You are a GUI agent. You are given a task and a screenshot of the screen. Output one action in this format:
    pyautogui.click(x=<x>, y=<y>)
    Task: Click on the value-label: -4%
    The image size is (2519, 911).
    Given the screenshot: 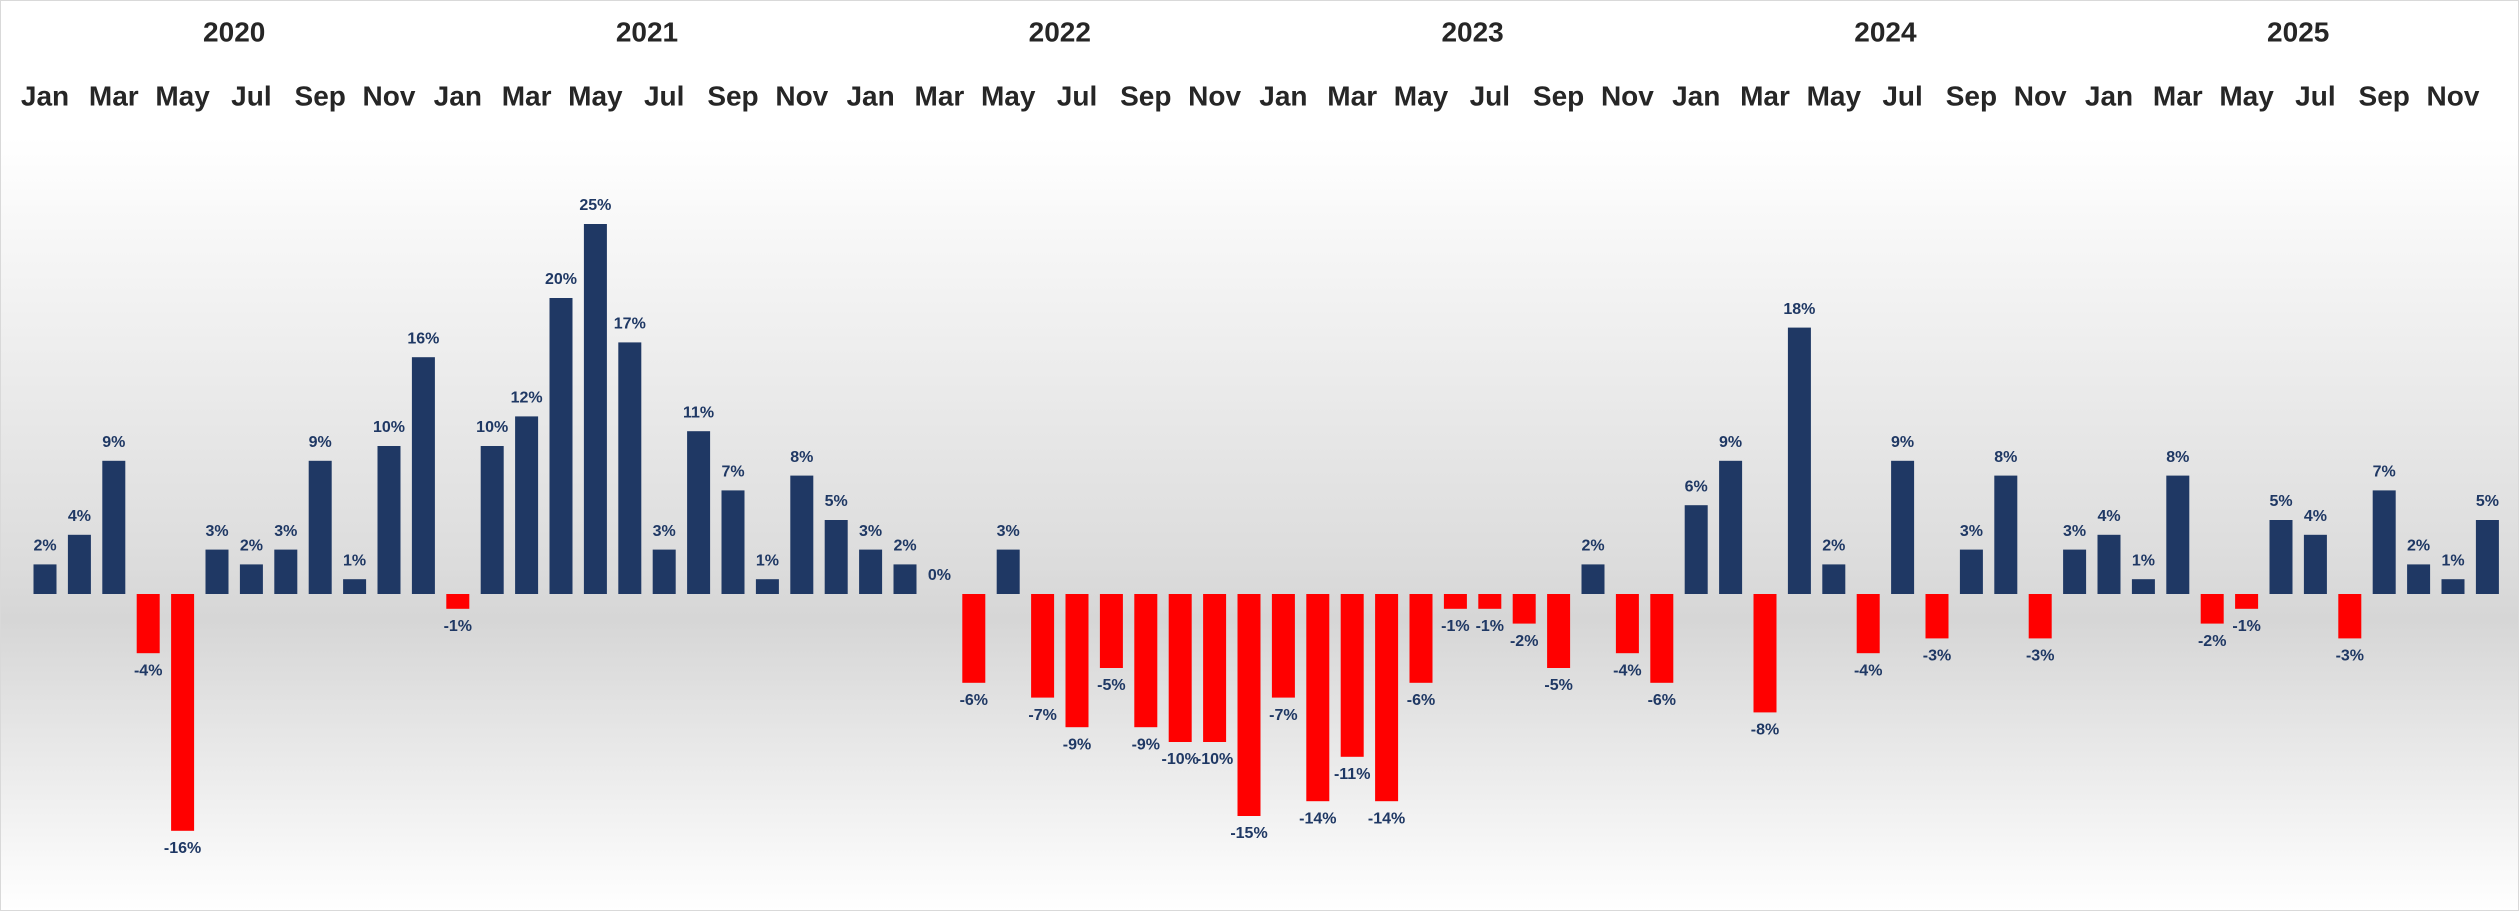 What is the action you would take?
    pyautogui.click(x=1868, y=670)
    